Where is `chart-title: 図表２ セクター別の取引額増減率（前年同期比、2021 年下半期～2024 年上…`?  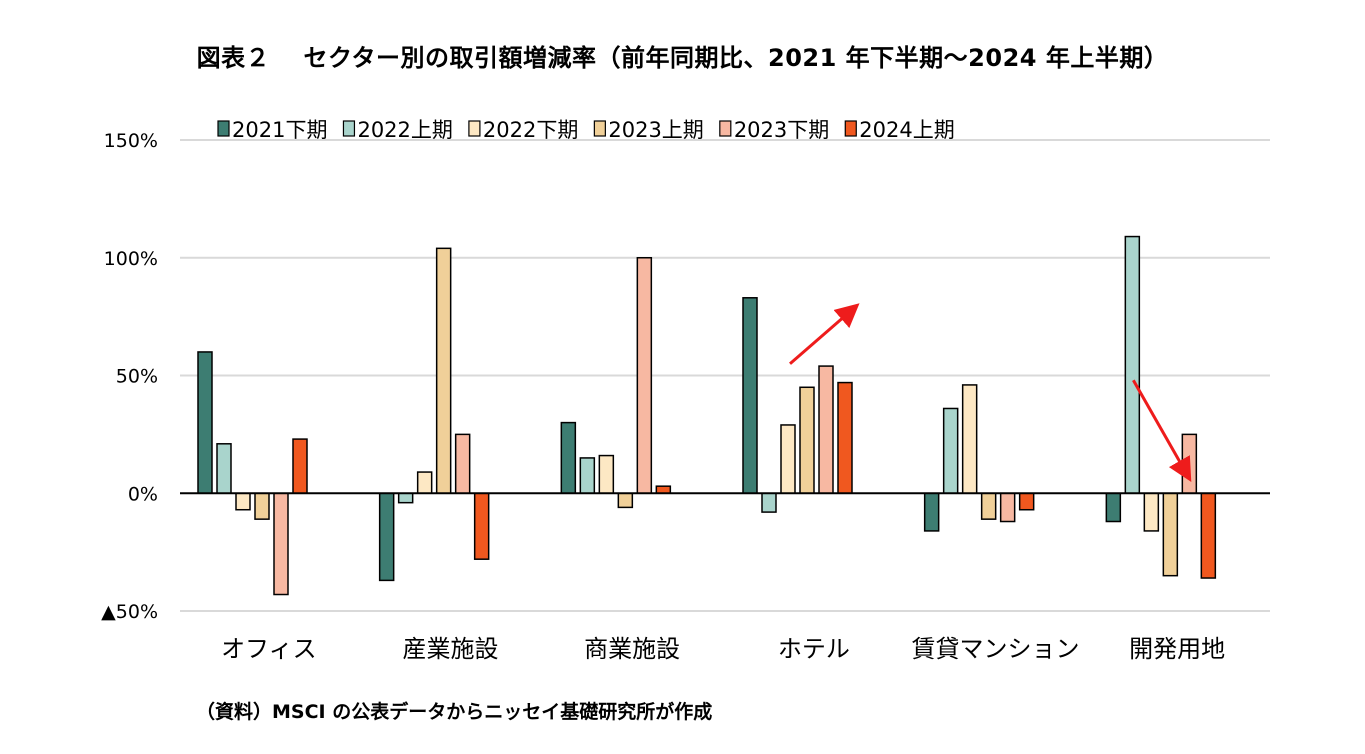
chart-title: 図表２ セクター別の取引額増減率（前年同期比、2021 年下半期～2024 年上… is located at coordinates (682, 58).